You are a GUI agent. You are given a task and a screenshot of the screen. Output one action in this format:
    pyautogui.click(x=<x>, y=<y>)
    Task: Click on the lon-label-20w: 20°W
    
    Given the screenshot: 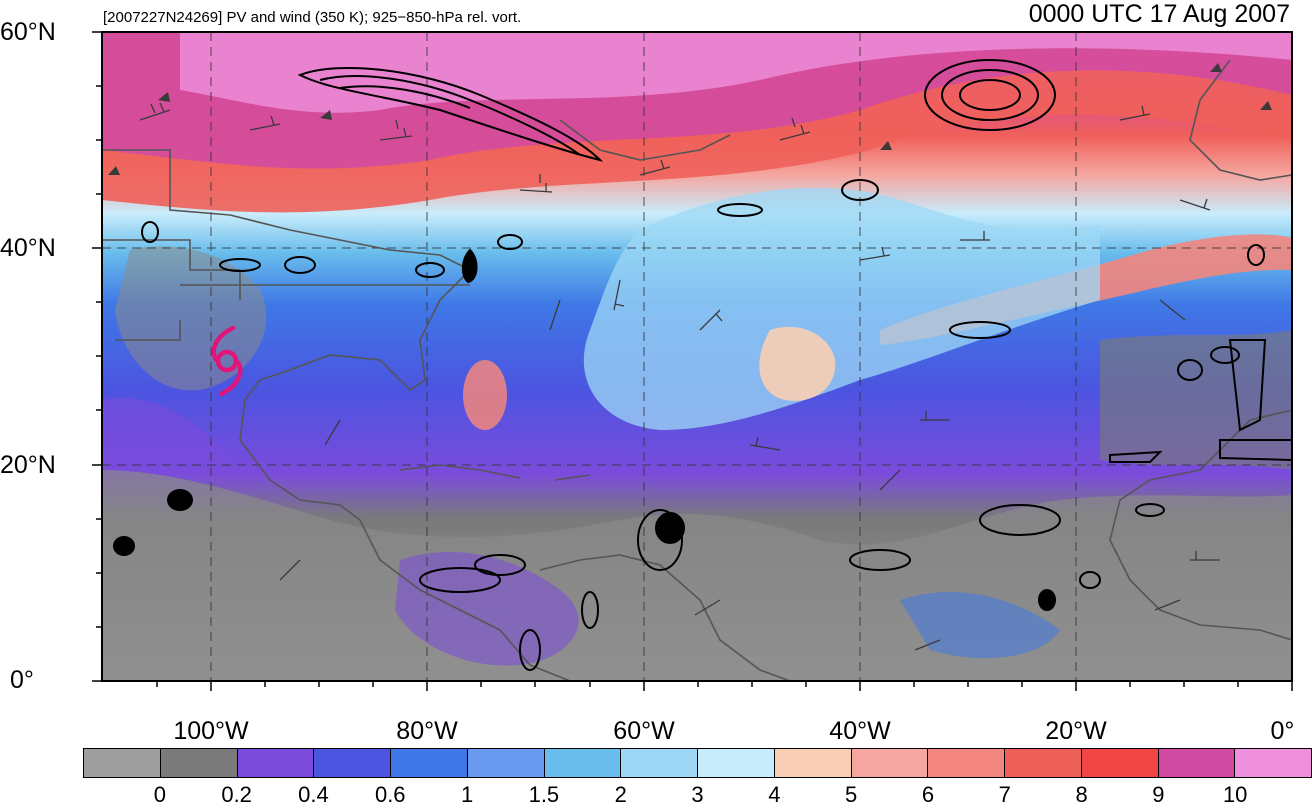 What is the action you would take?
    pyautogui.click(x=1076, y=731)
    